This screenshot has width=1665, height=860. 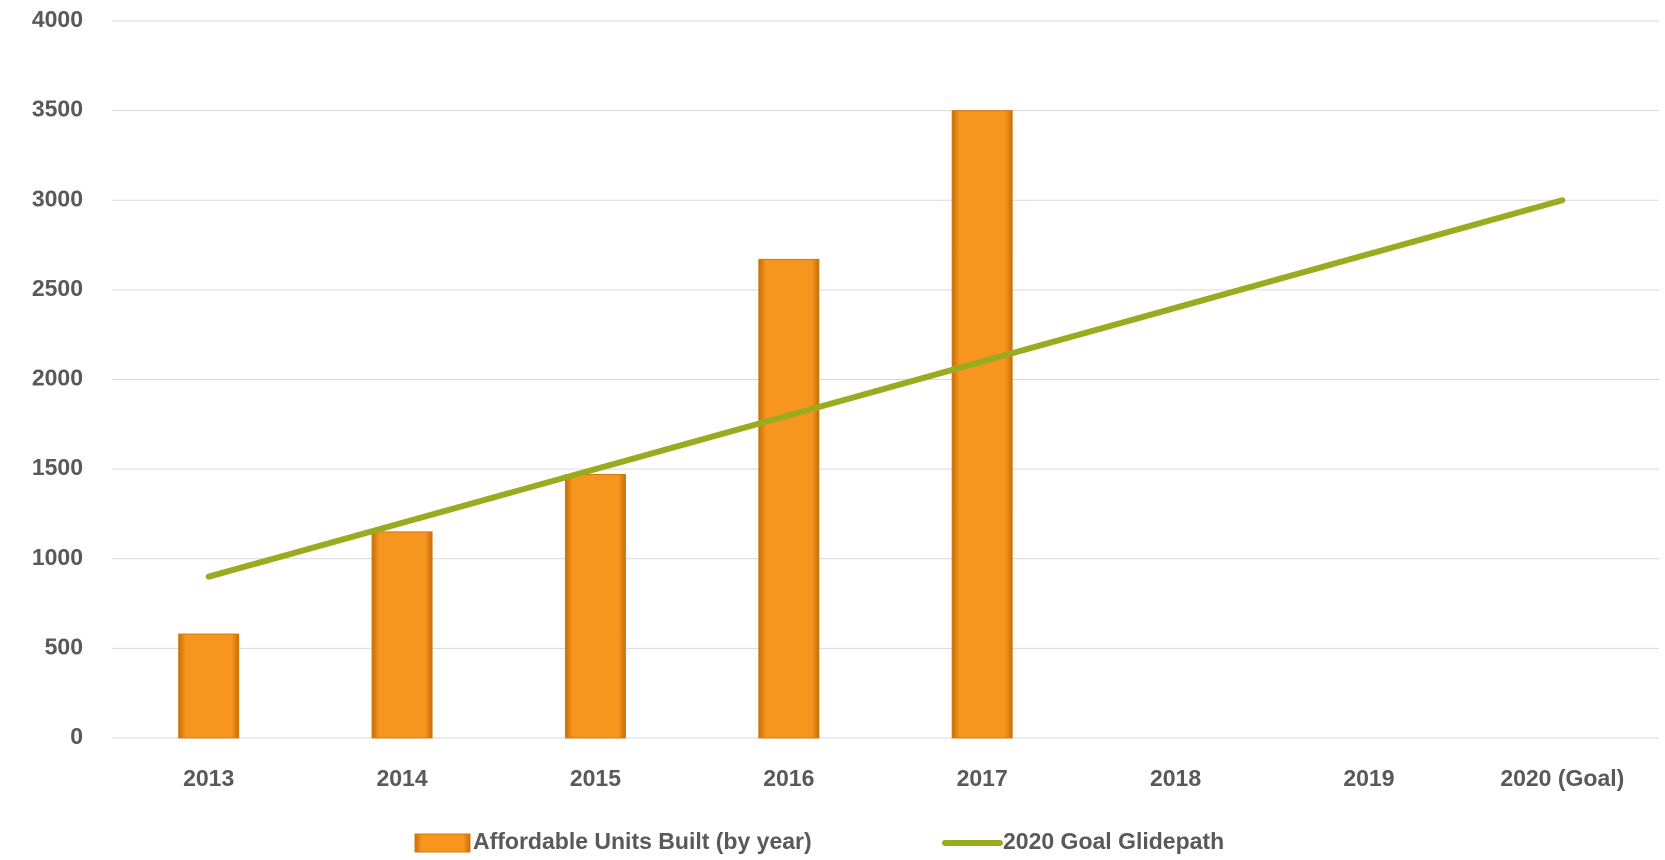 What do you see at coordinates (1175, 778) in the screenshot?
I see `x-tick-label: 2018` at bounding box center [1175, 778].